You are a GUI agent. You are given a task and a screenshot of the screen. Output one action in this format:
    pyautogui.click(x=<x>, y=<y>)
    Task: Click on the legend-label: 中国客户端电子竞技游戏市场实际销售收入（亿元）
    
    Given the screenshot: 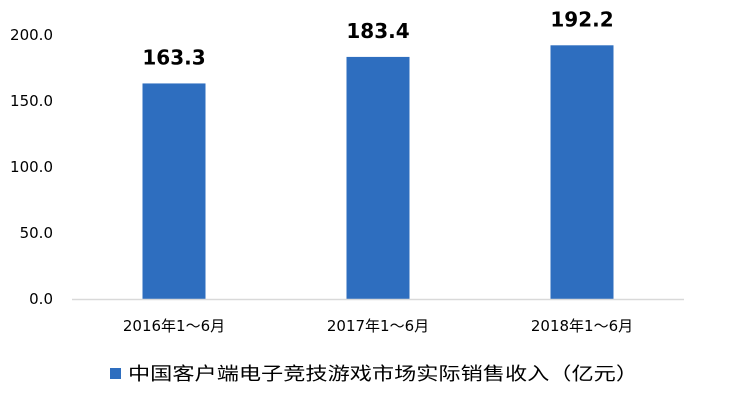 What is the action you would take?
    pyautogui.click(x=383, y=374)
    